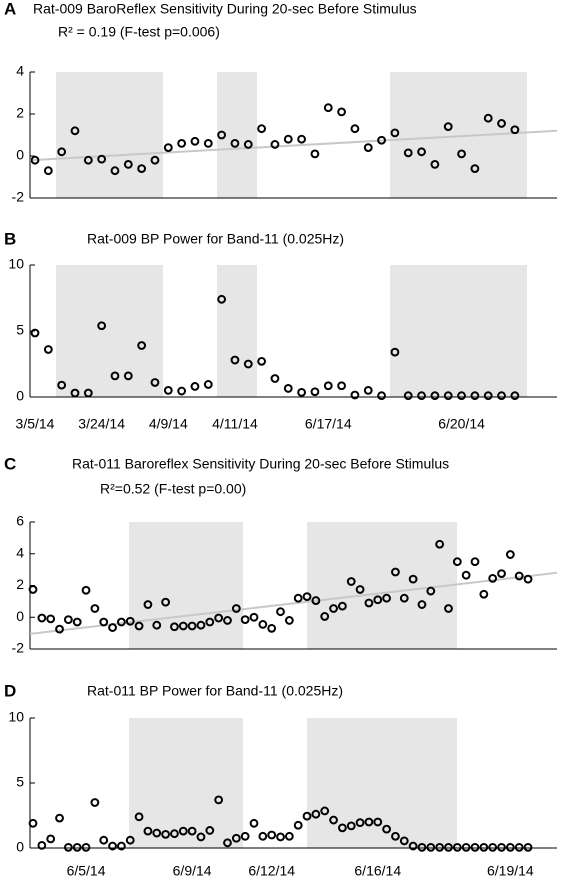 The image size is (561, 881). What do you see at coordinates (18, 648) in the screenshot?
I see `y-tick-label: -2` at bounding box center [18, 648].